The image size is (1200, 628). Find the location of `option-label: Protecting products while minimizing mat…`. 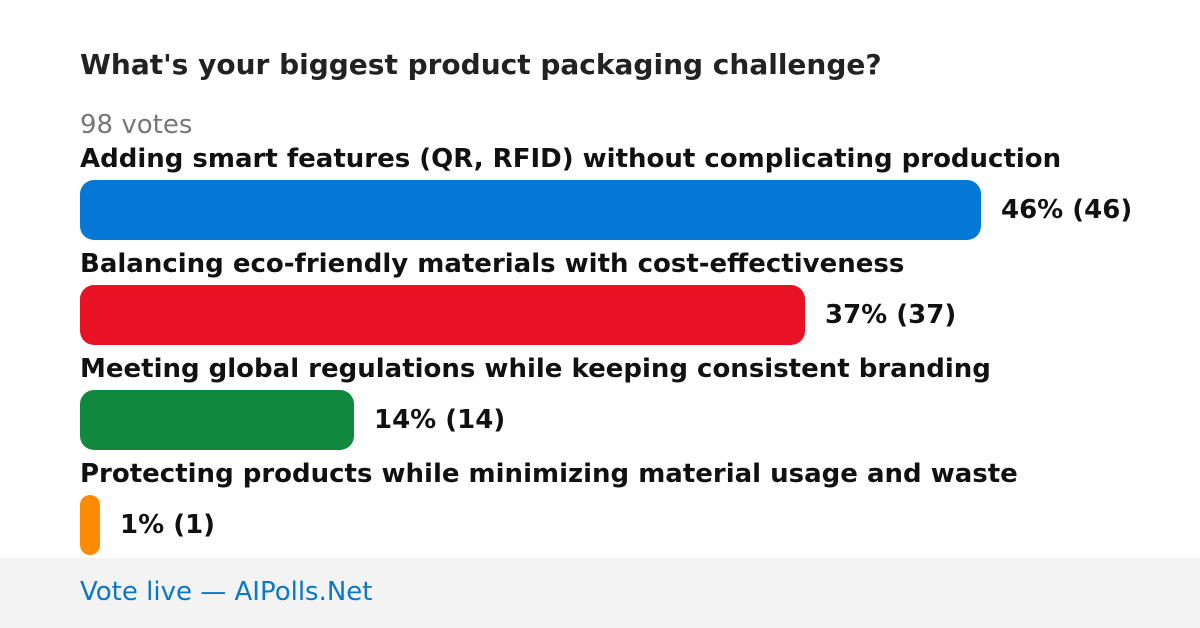

option-label: Protecting products while minimizing mat… is located at coordinates (549, 474).